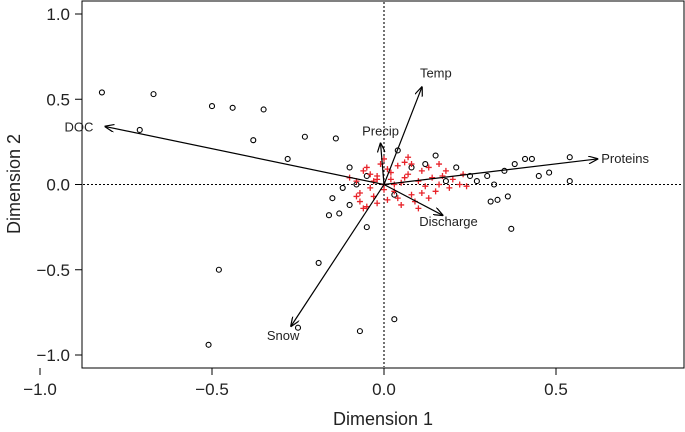 The height and width of the screenshot is (432, 685). I want to click on vector-temp-label: Temp, so click(436, 72).